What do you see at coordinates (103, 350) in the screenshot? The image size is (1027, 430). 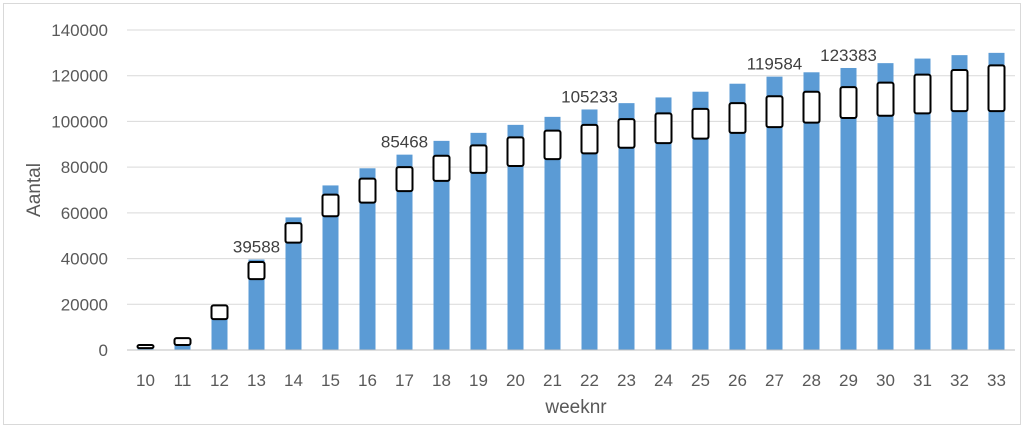 I see `y-tick-label: 0` at bounding box center [103, 350].